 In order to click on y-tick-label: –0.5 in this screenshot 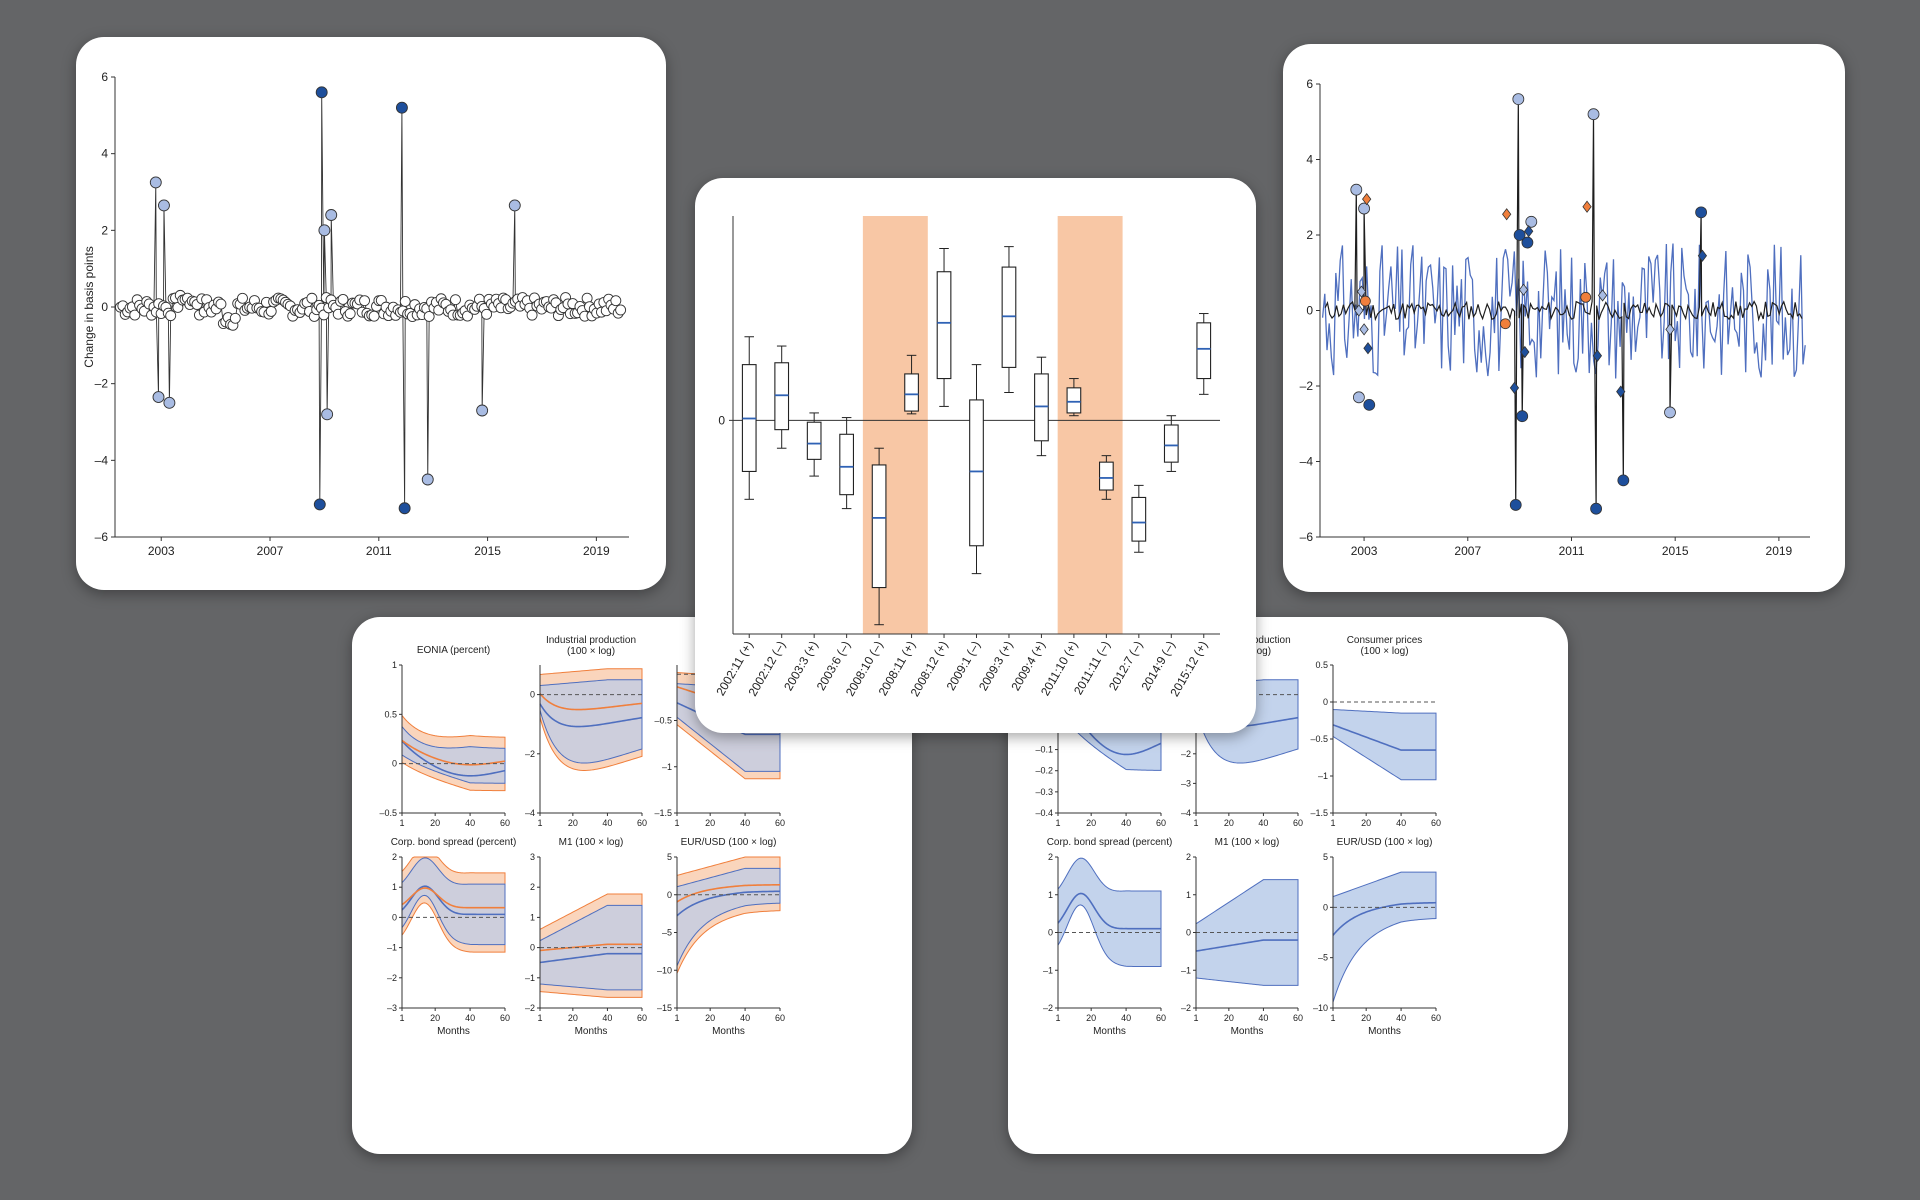, I will do `click(388, 813)`.